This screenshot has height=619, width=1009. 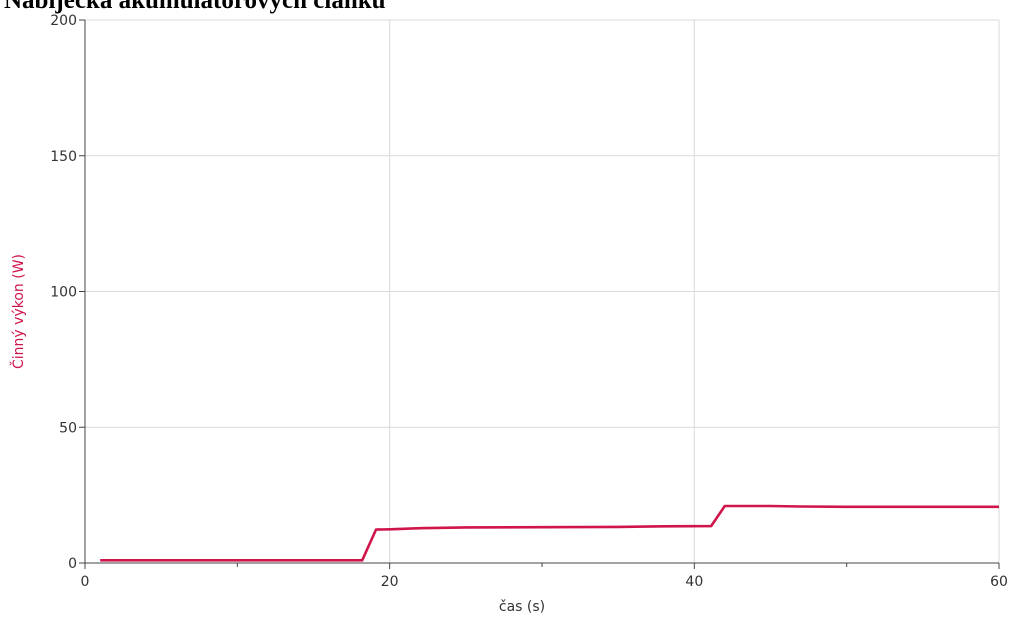 I want to click on y-axis-label: Činný výkon (W), so click(x=18, y=311).